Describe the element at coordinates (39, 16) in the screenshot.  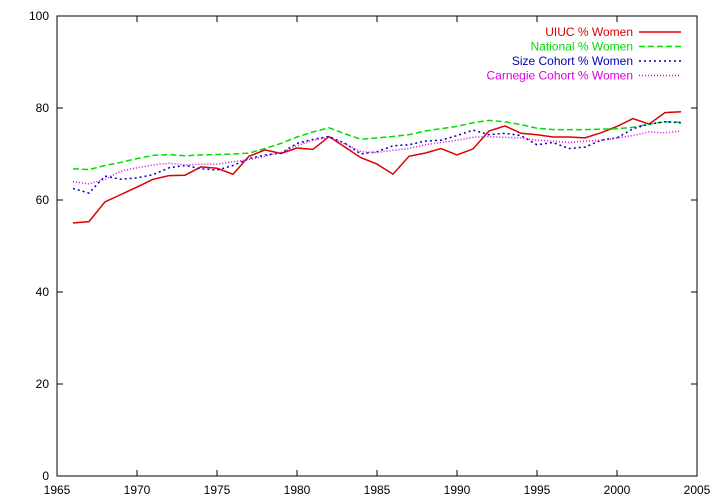
I see `y-tick-label: 100` at that location.